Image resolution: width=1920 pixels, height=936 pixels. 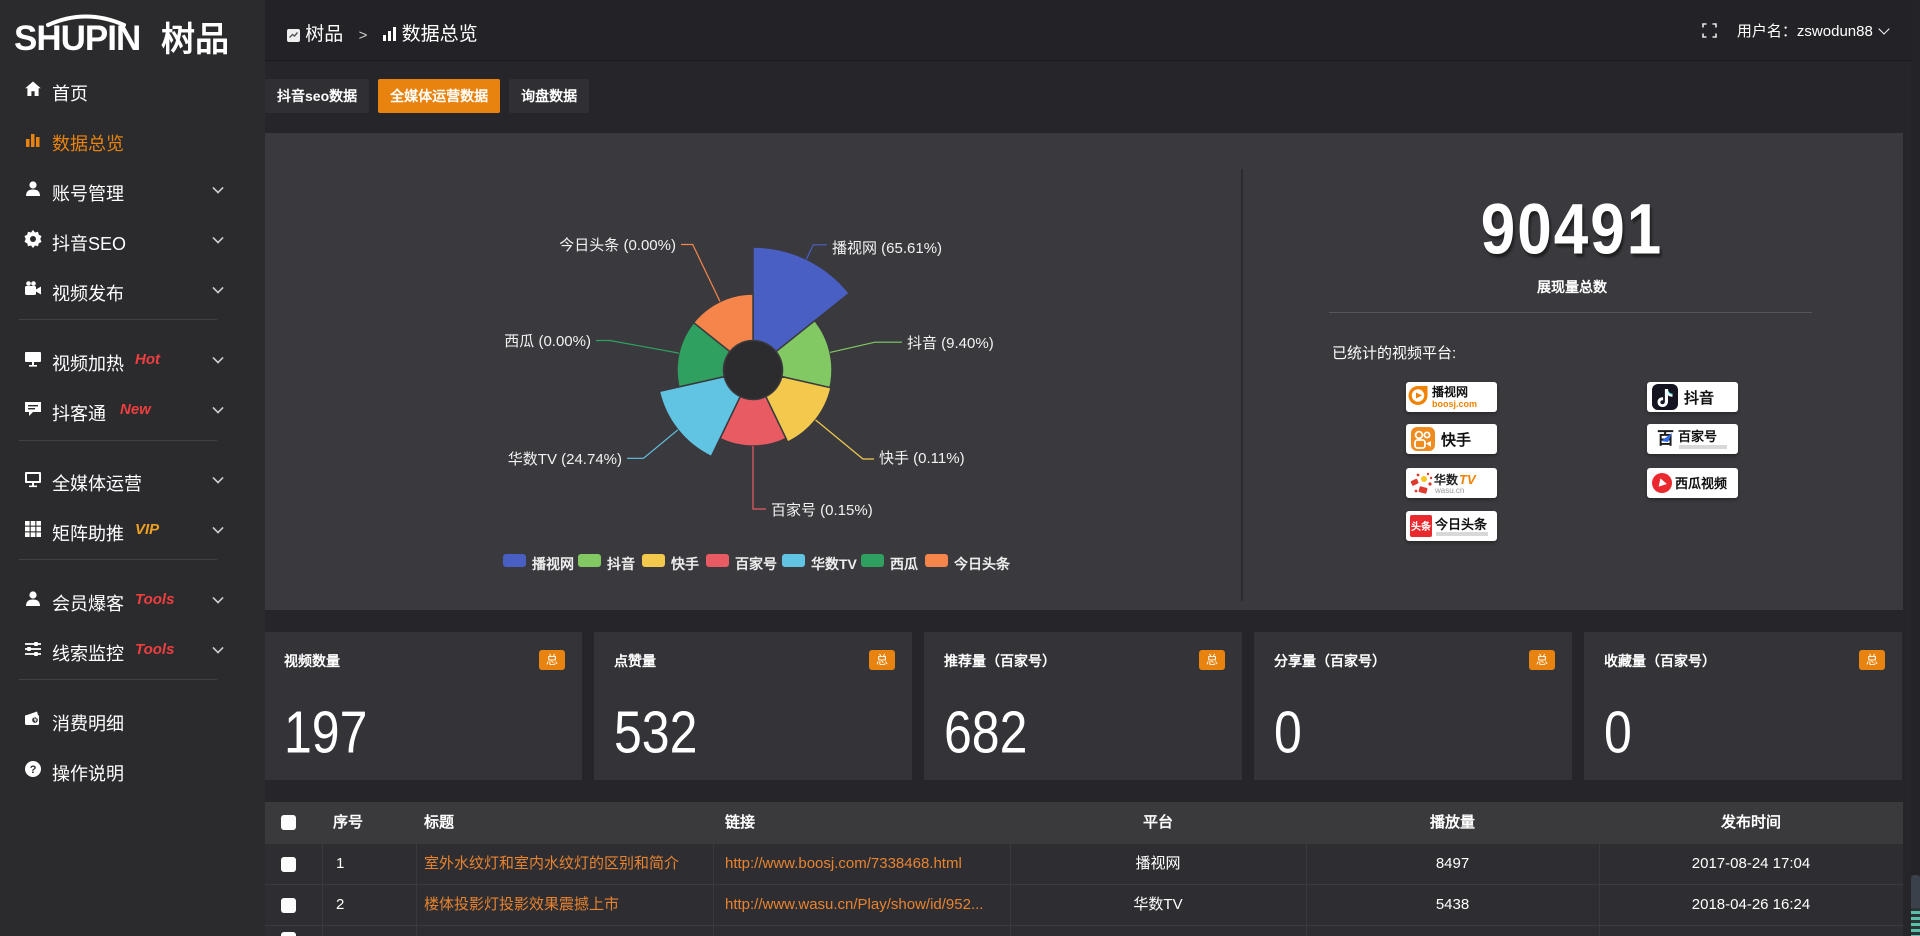 What do you see at coordinates (1699, 398) in the screenshot?
I see `svg-text: 抖音` at bounding box center [1699, 398].